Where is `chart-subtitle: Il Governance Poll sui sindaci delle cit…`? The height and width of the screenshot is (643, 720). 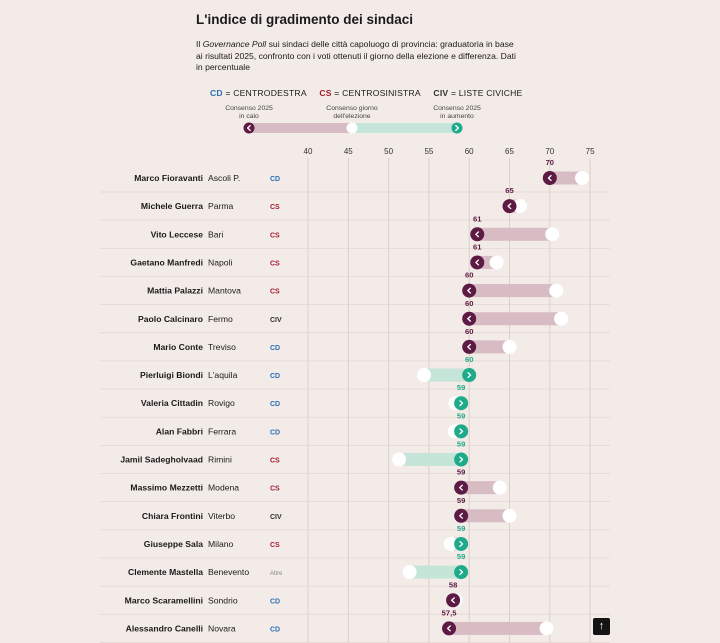
chart-subtitle: Il Governance Poll sui sindaci delle cit… is located at coordinates (356, 56).